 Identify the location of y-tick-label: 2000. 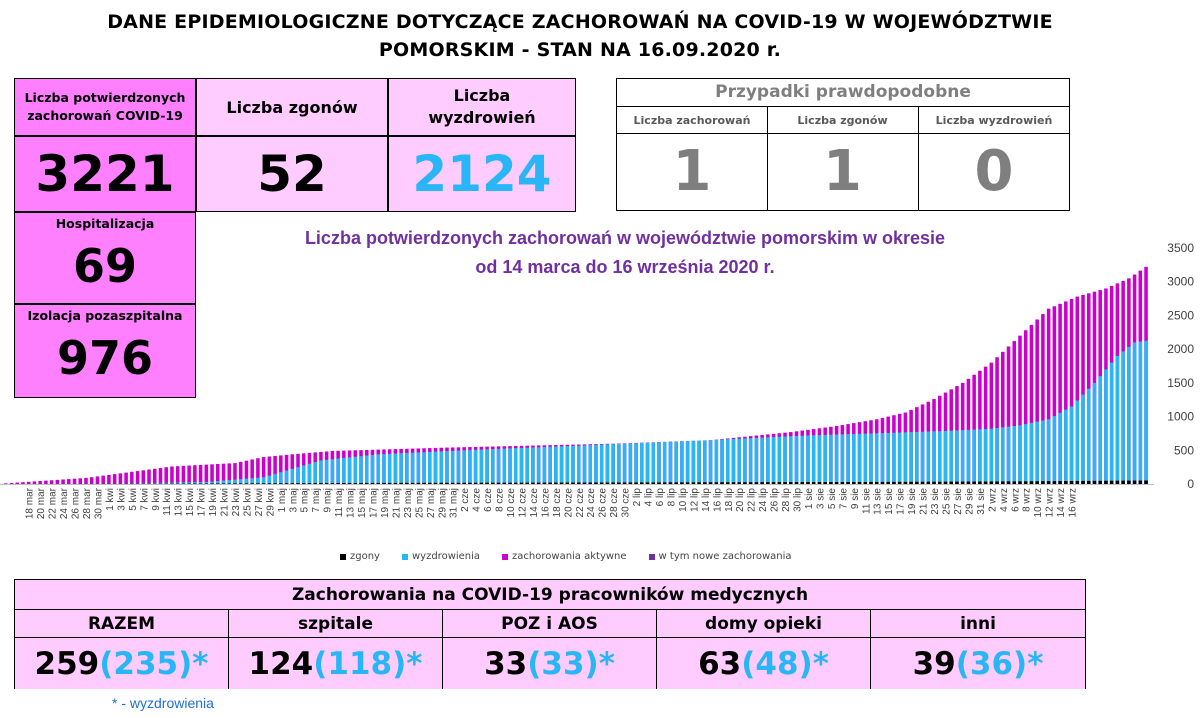
(1180, 349).